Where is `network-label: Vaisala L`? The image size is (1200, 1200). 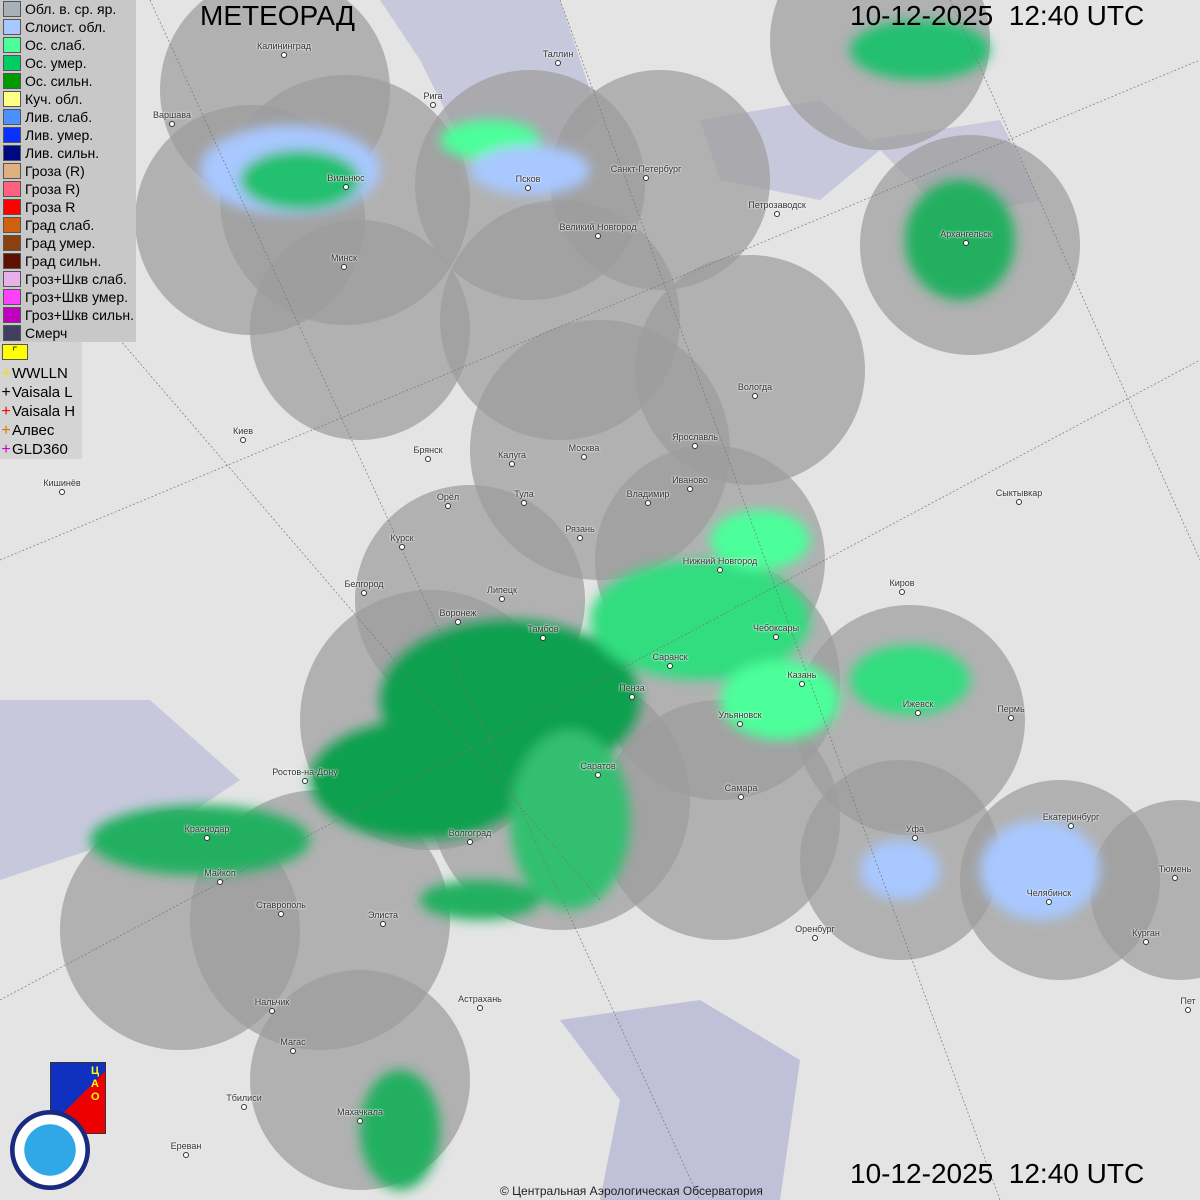 network-label: Vaisala L is located at coordinates (42, 392).